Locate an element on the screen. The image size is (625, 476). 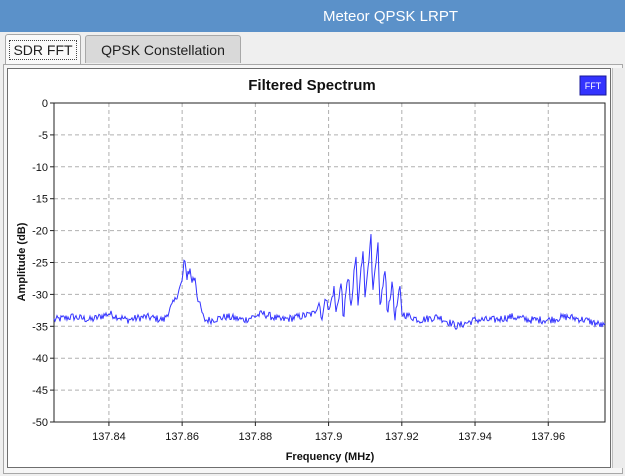
x-axis-label: Frequency (MHz) is located at coordinates (330, 457).